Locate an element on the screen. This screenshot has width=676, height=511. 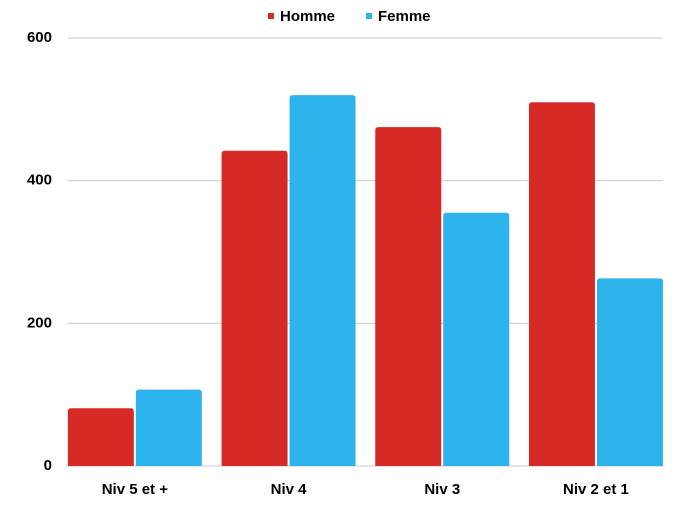
x-tick-label: Niv 5 et + is located at coordinates (135, 489).